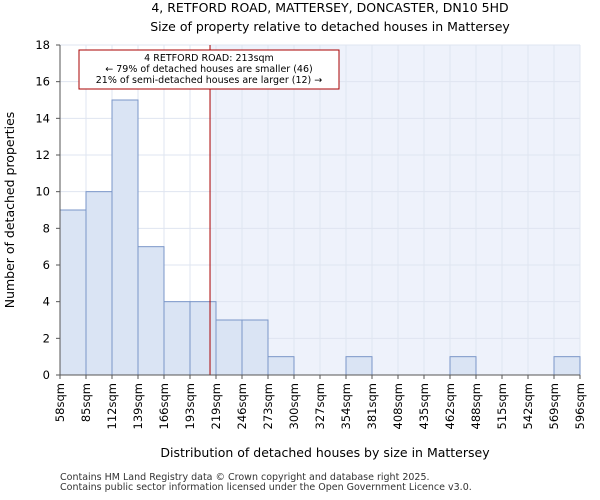 The height and width of the screenshot is (500, 600). Describe the element at coordinates (42, 118) in the screenshot. I see `y-tick-label: 14` at that location.